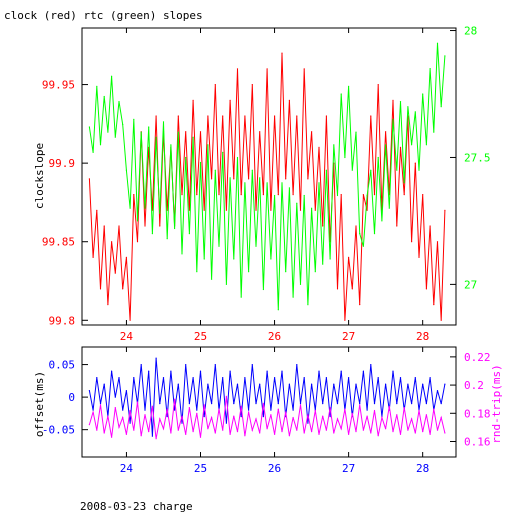  What do you see at coordinates (200, 336) in the screenshot?
I see `top-x-tick-label: 25` at bounding box center [200, 336].